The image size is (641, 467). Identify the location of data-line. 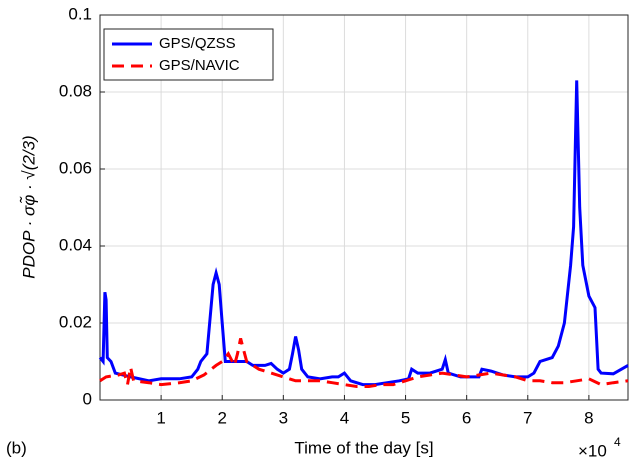
(364, 363).